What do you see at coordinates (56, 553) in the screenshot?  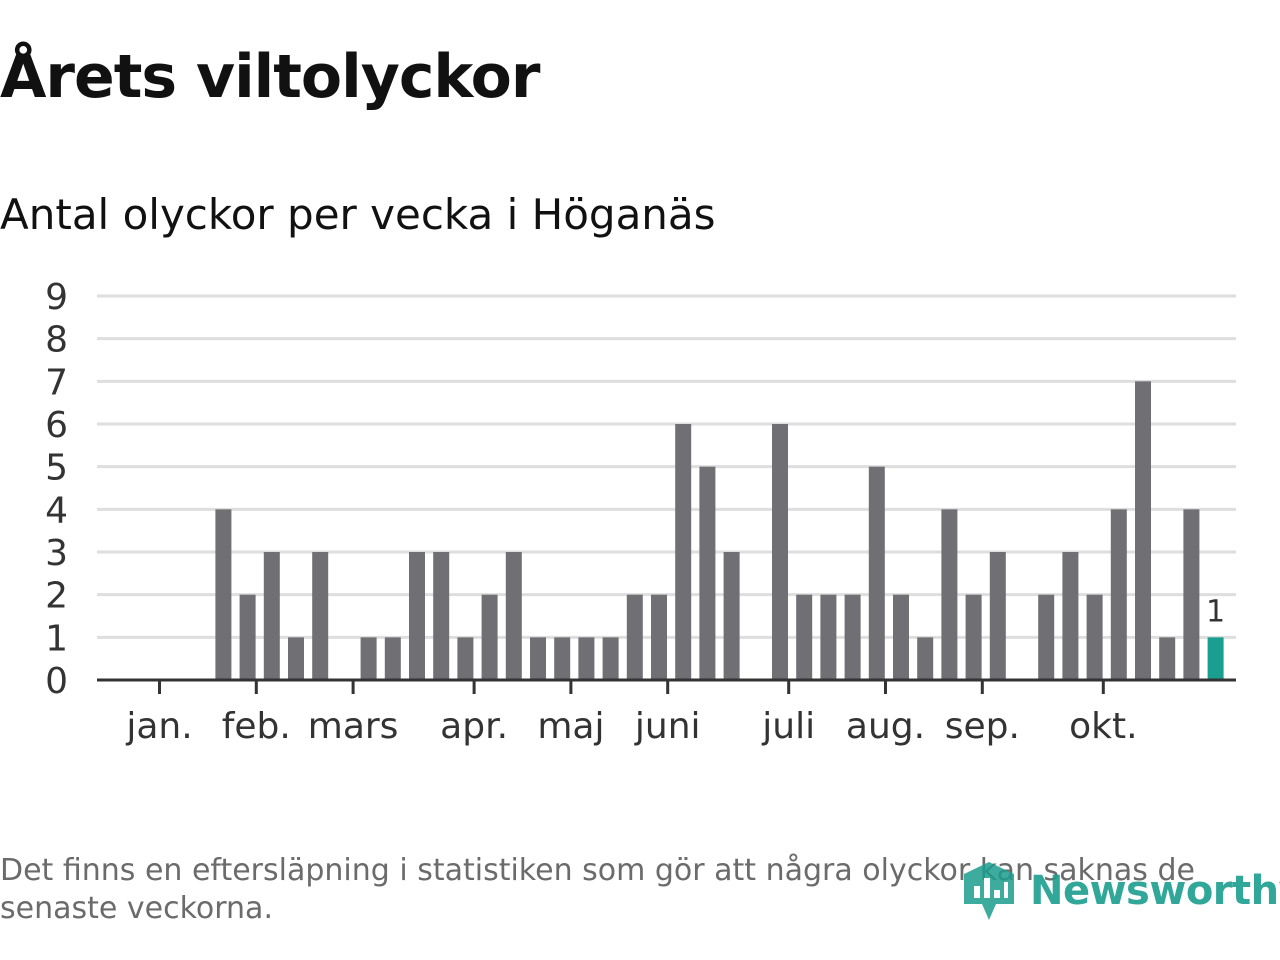 I see `y-tick-label: 3` at bounding box center [56, 553].